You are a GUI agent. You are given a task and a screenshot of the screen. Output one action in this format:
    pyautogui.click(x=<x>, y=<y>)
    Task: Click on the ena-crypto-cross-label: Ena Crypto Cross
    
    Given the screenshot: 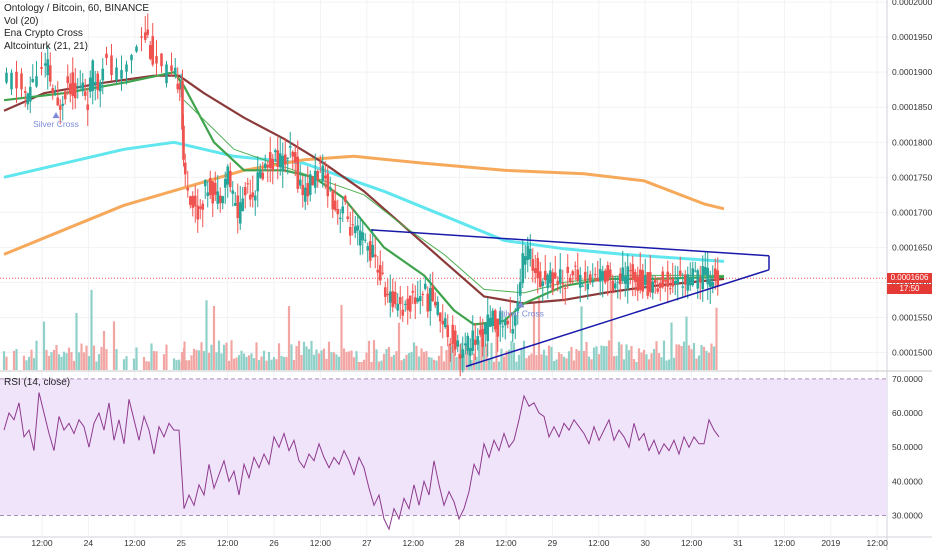 What is the action you would take?
    pyautogui.click(x=43, y=33)
    